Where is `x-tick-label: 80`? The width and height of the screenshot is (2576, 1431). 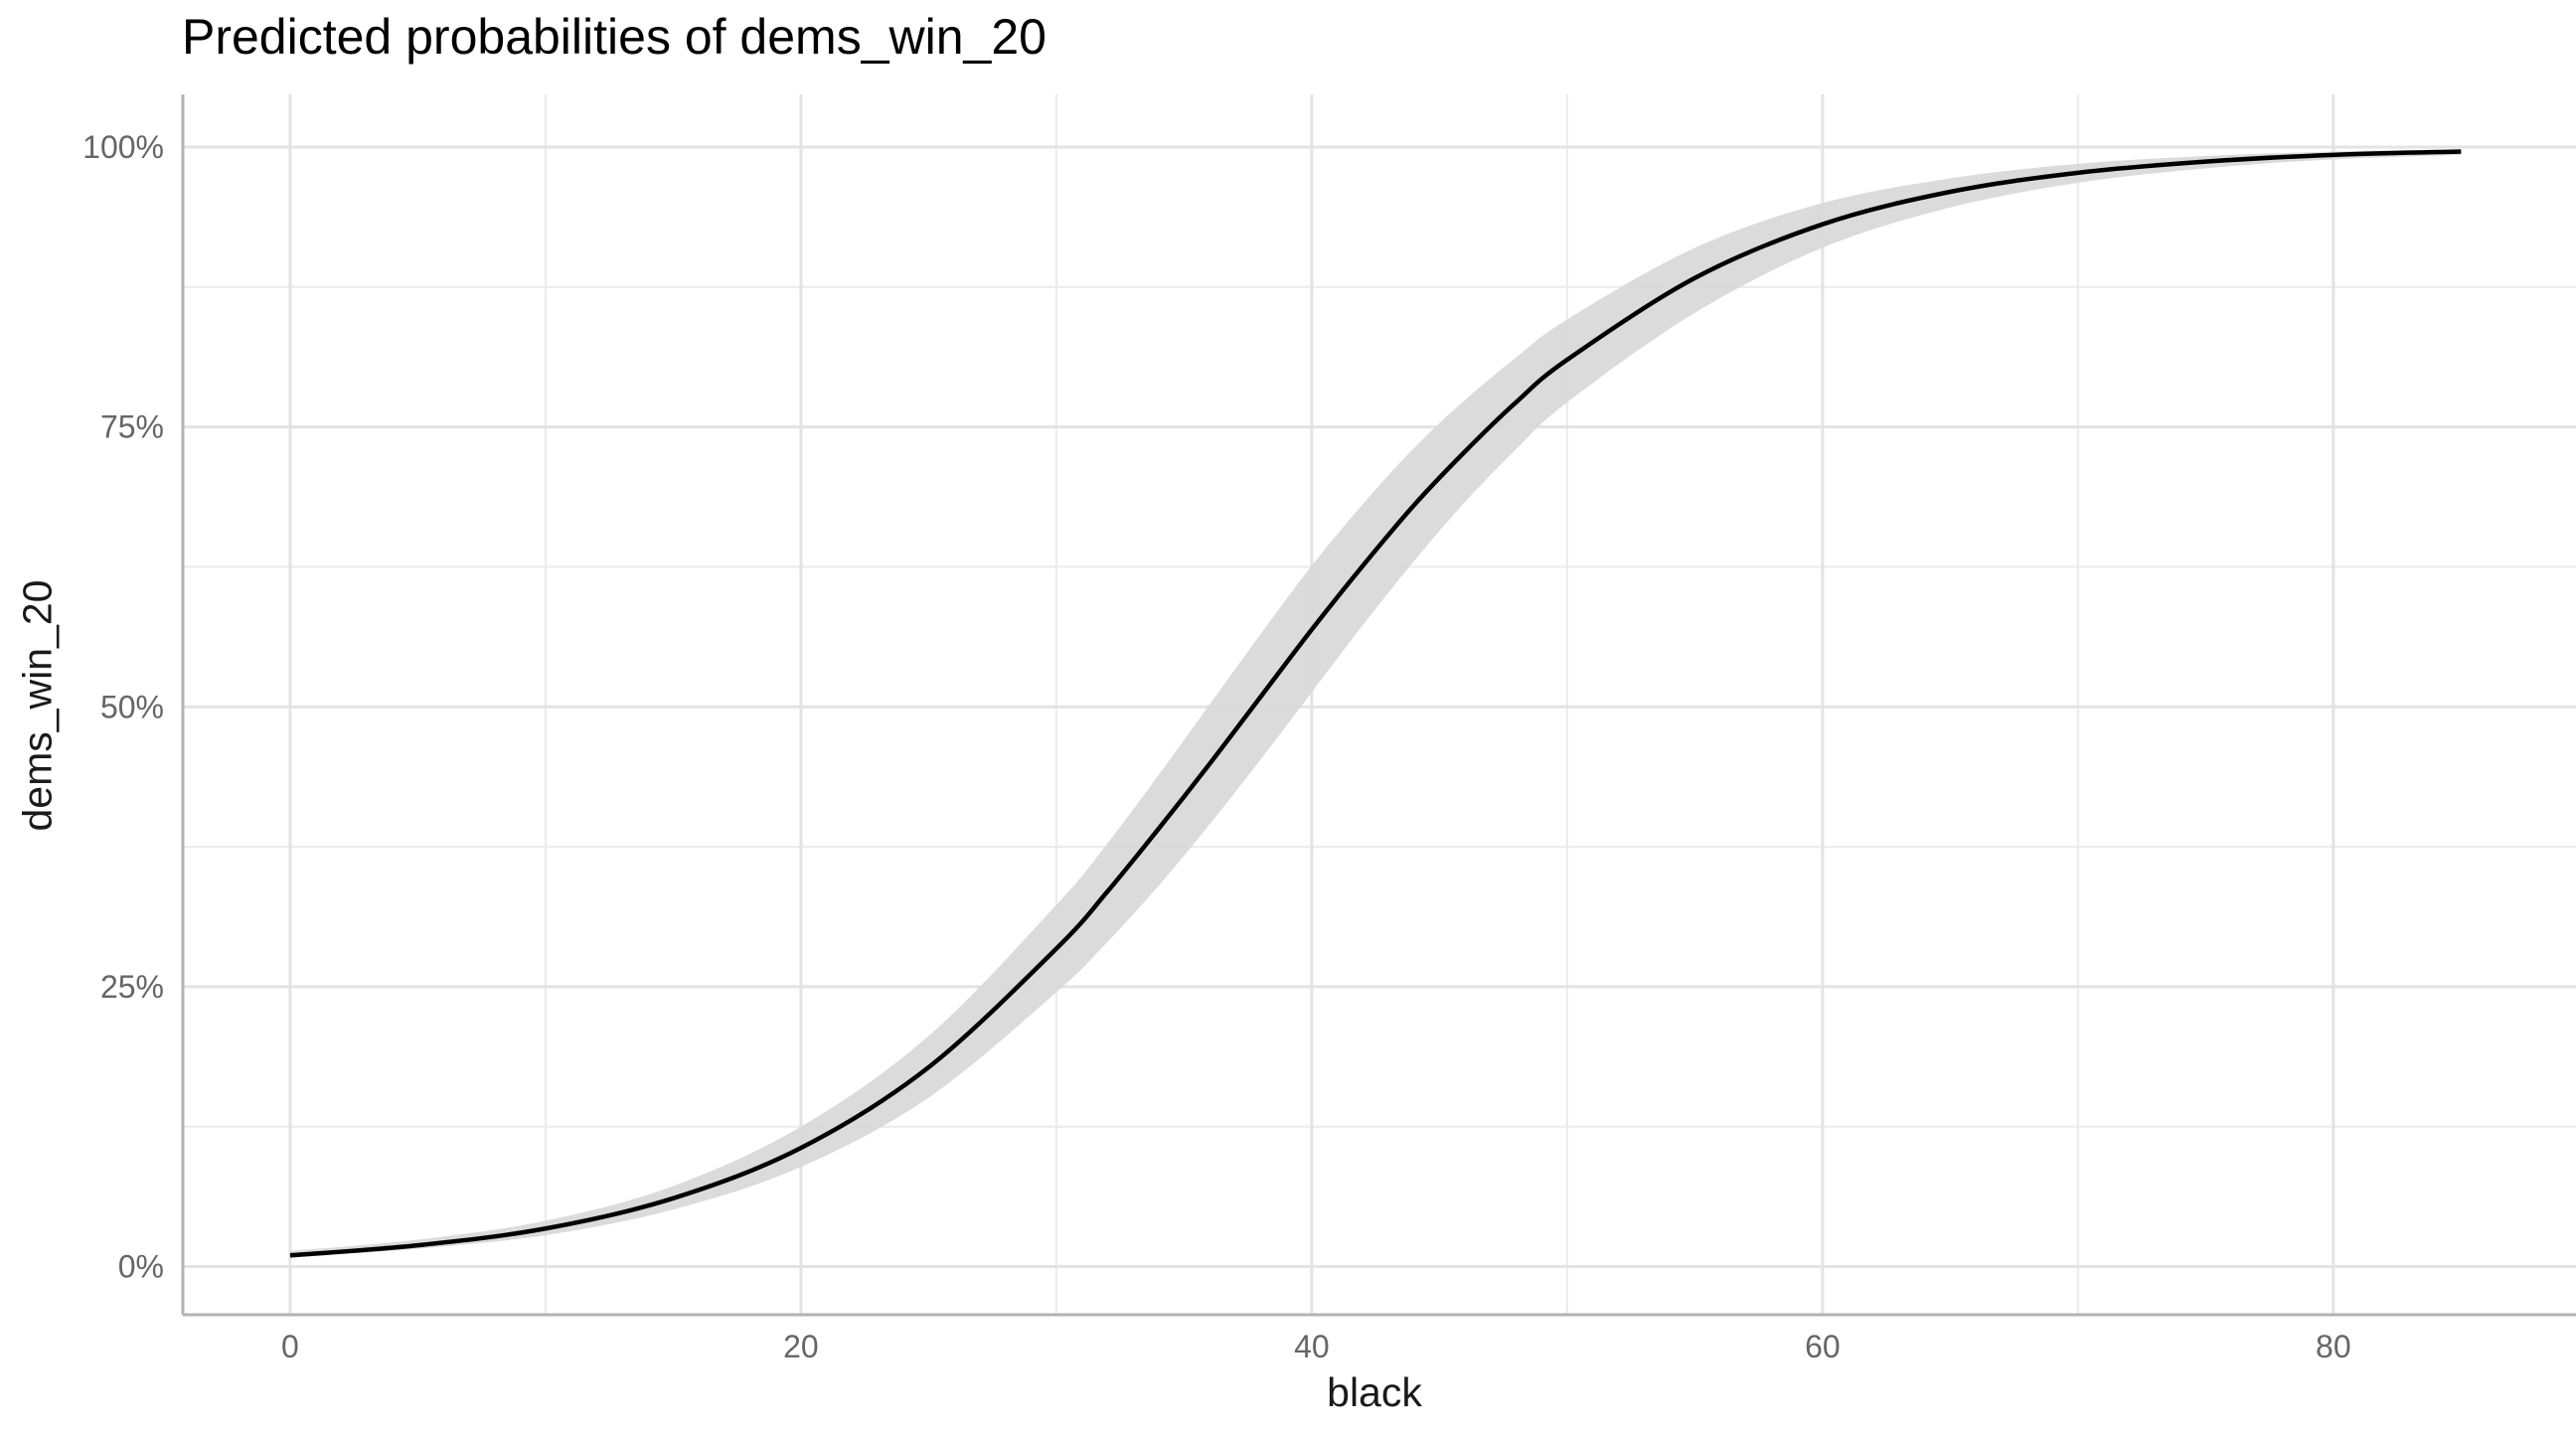
x-tick-label: 80 is located at coordinates (2333, 1346).